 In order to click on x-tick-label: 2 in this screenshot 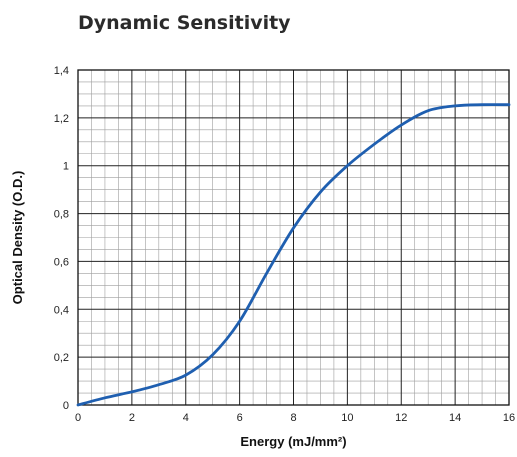, I will do `click(132, 418)`.